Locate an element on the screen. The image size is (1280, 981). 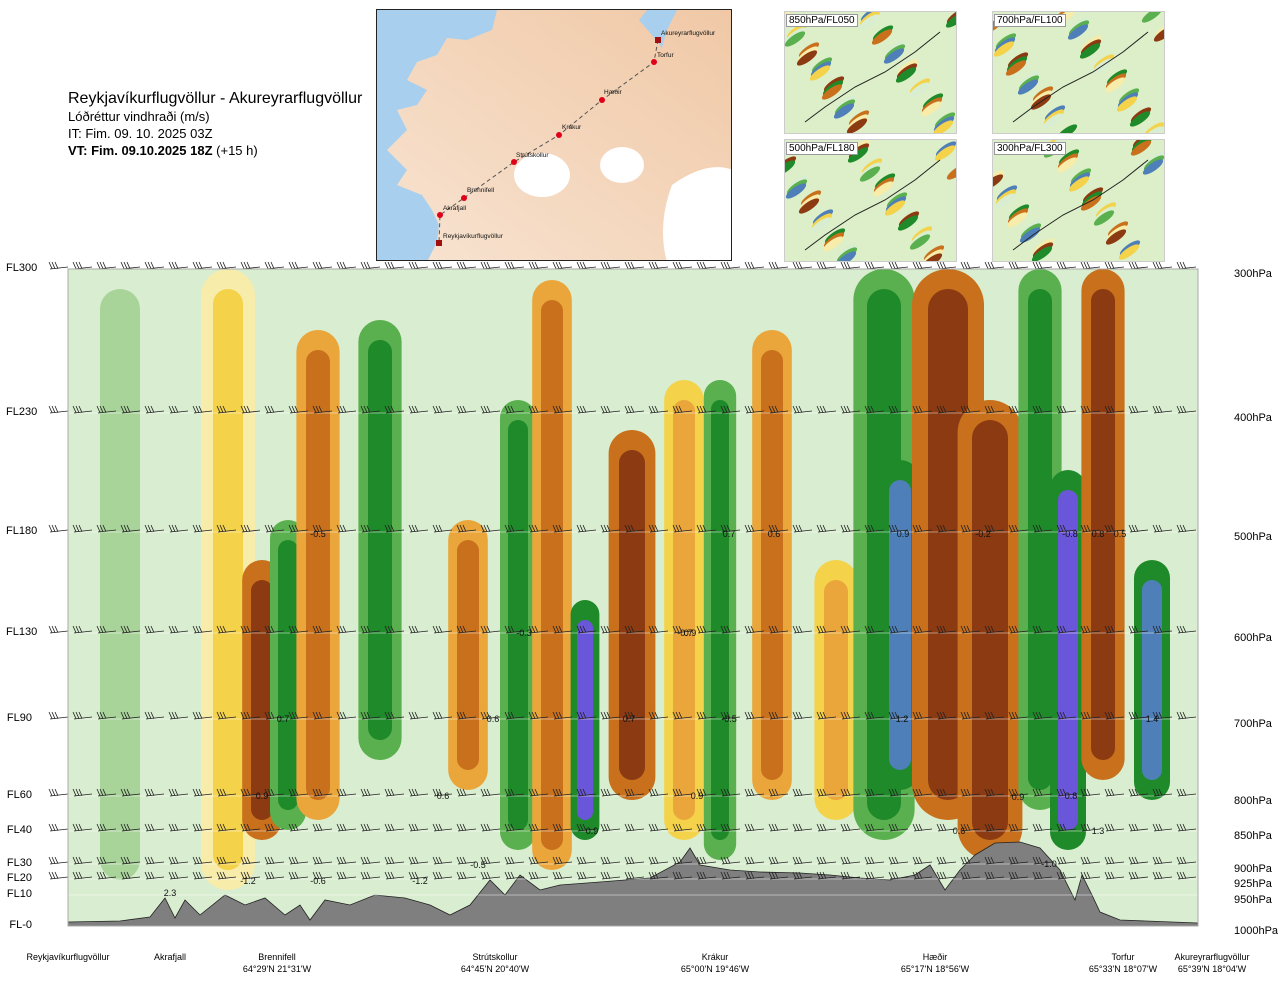
map-point-torfur is located at coordinates (654, 62).